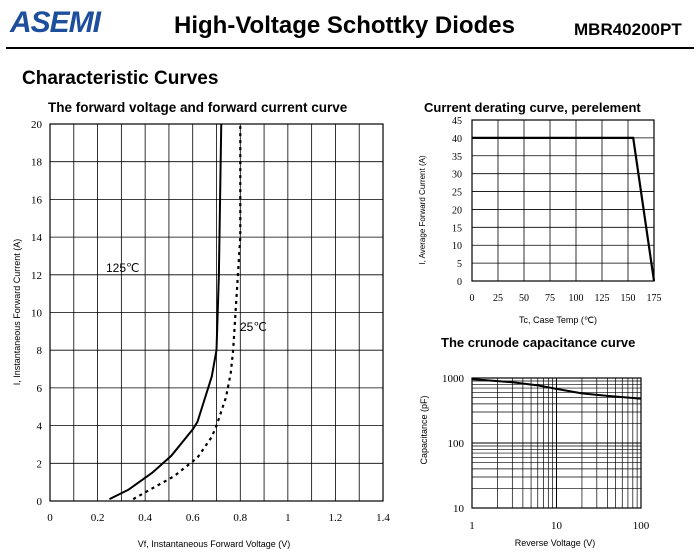 Image resolution: width=700 pixels, height=560 pixels. I want to click on chart2-y-tick-label: 15, so click(457, 228).